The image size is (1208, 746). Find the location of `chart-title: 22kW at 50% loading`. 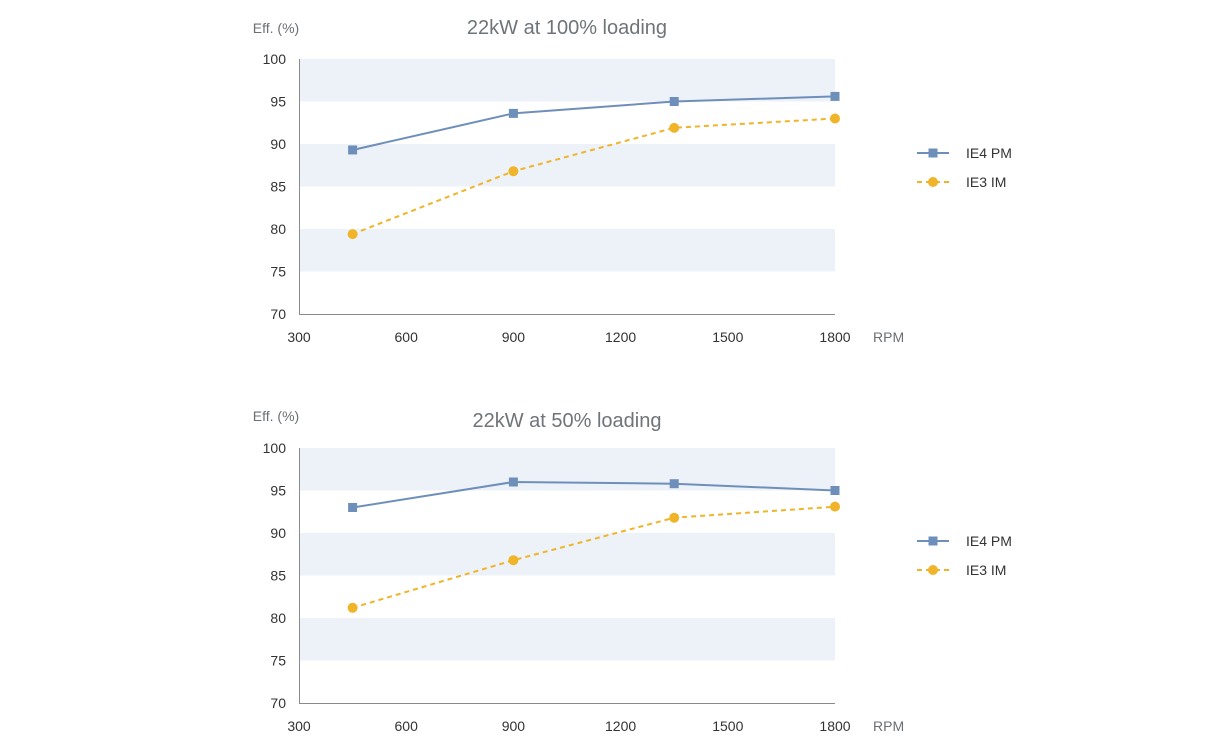

chart-title: 22kW at 50% loading is located at coordinates (566, 421).